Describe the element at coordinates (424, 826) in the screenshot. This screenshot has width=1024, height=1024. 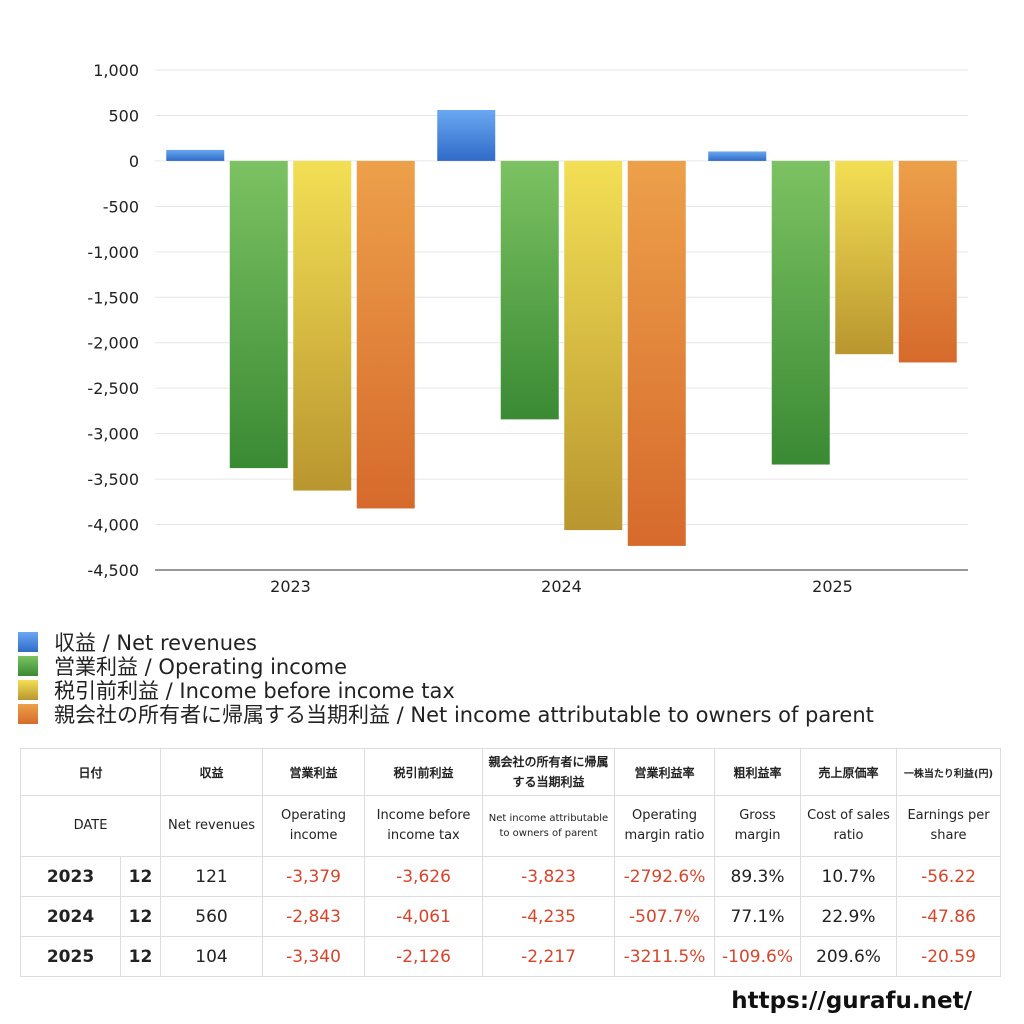
I see `header-pretax-en: Income before income tax` at that location.